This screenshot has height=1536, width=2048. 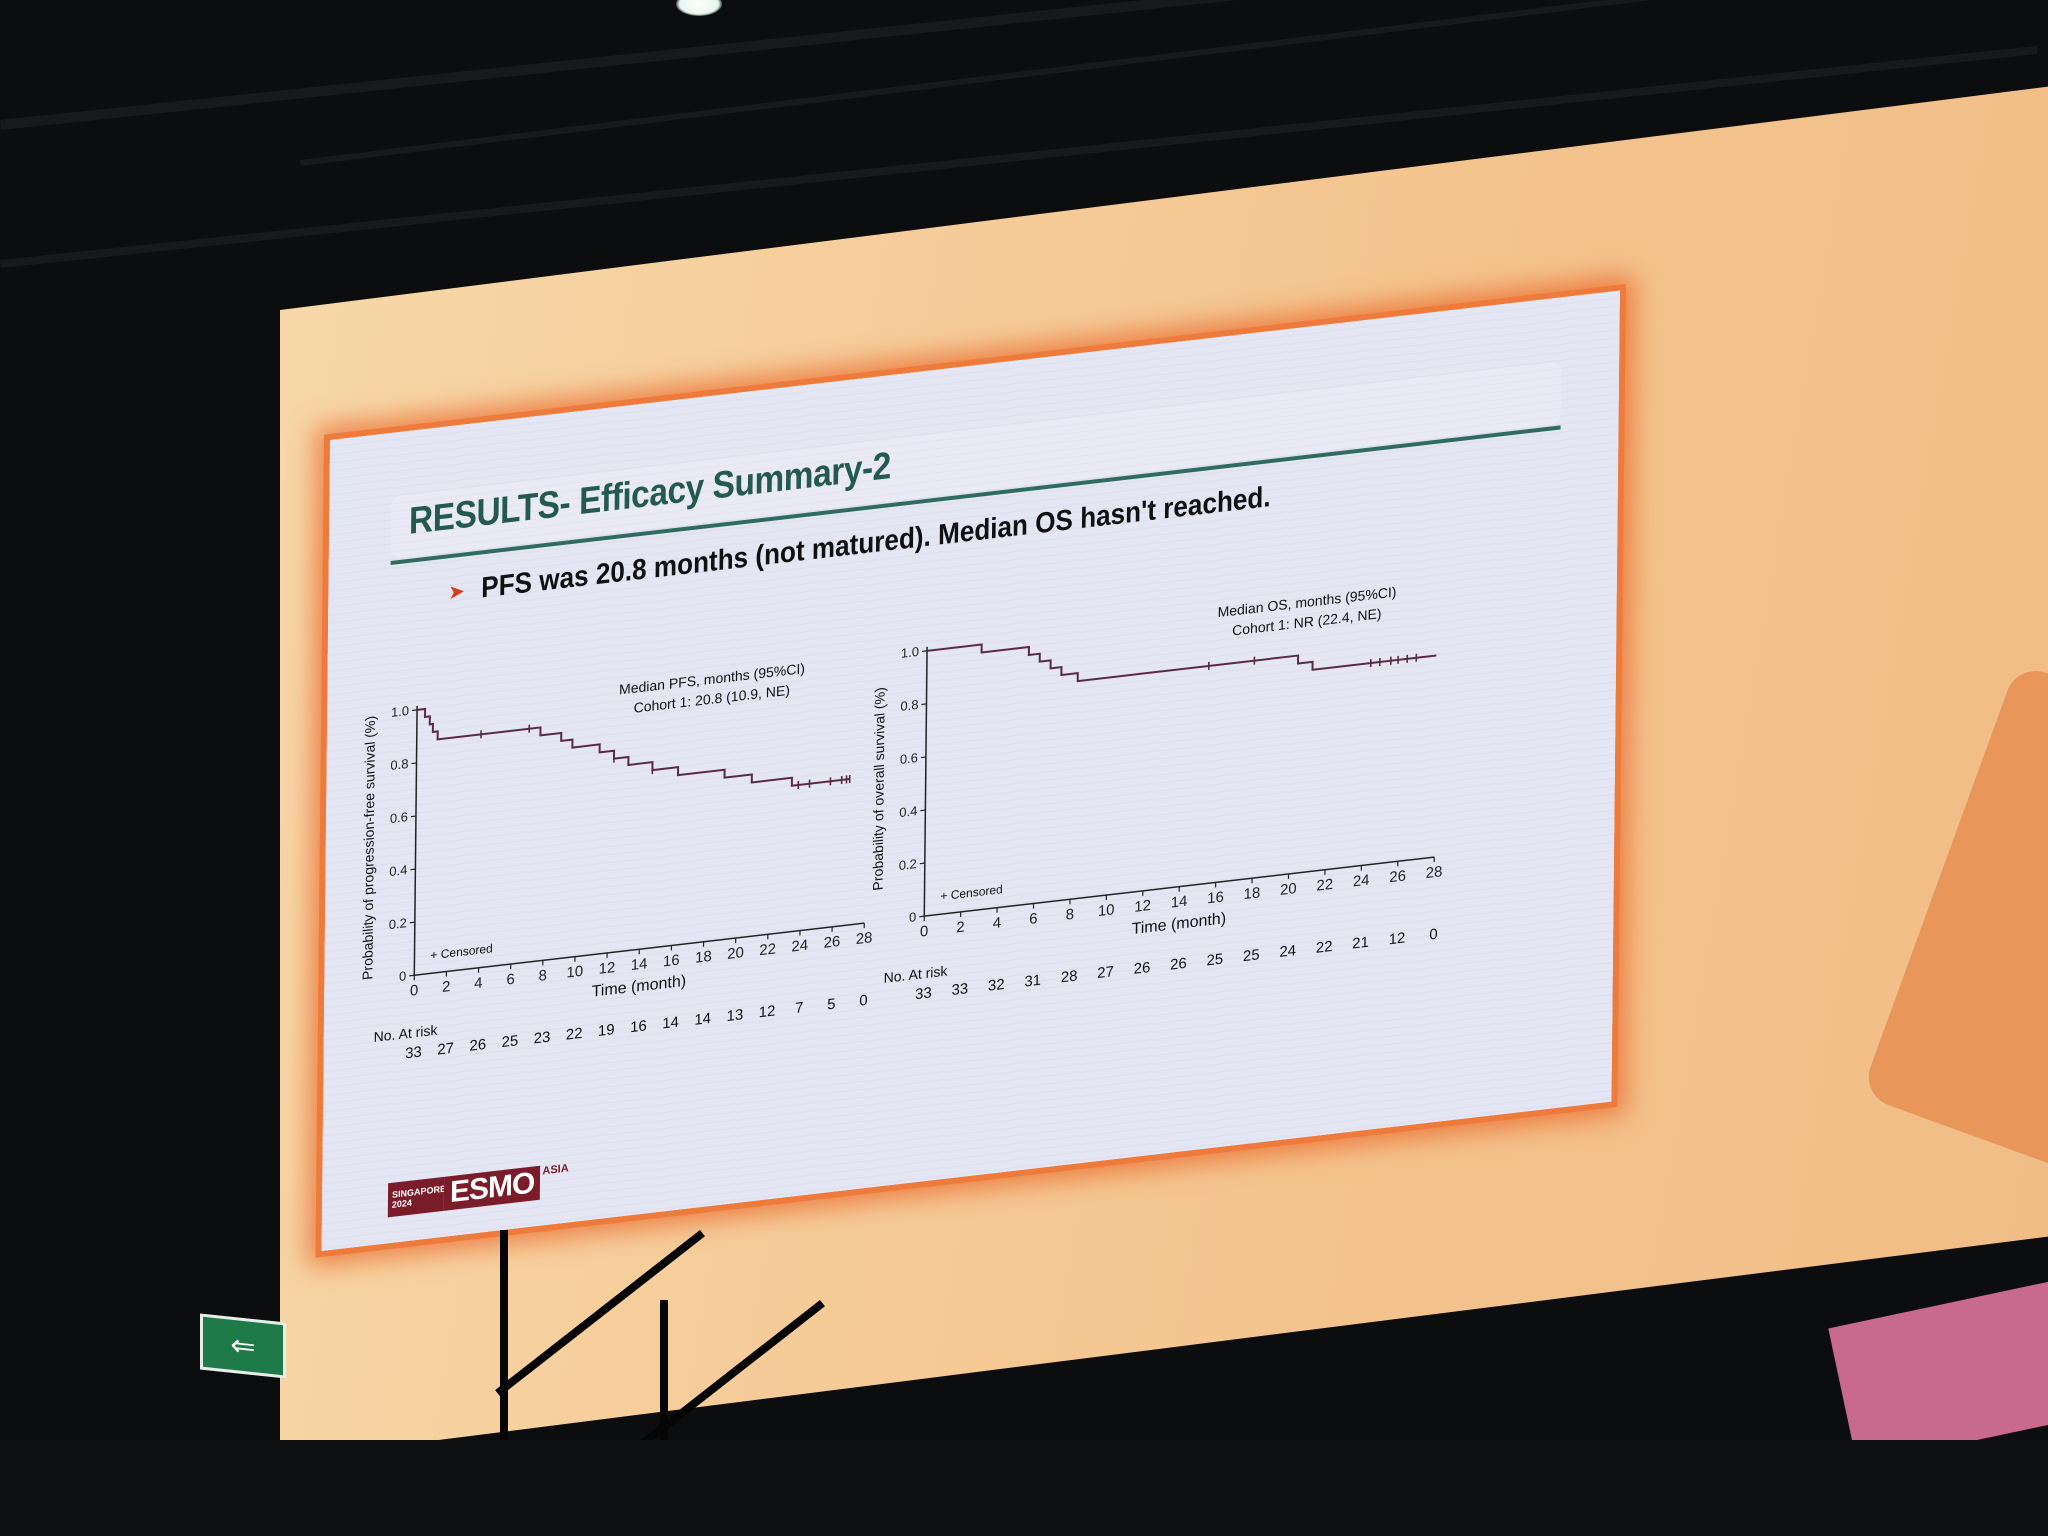 I want to click on at-risk-count: 31, so click(x=1032, y=981).